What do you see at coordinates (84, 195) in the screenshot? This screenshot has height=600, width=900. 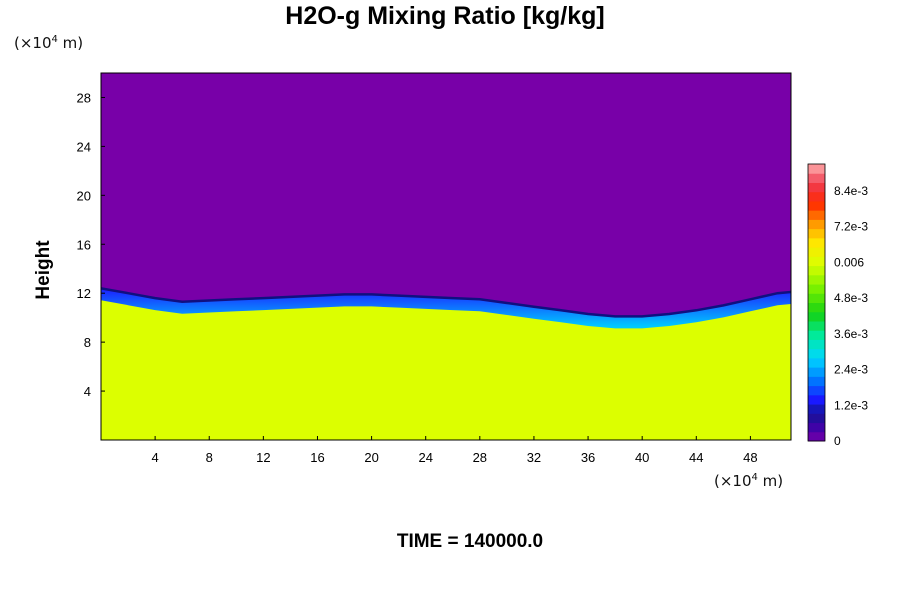 I see `y-tick-label: 20` at bounding box center [84, 195].